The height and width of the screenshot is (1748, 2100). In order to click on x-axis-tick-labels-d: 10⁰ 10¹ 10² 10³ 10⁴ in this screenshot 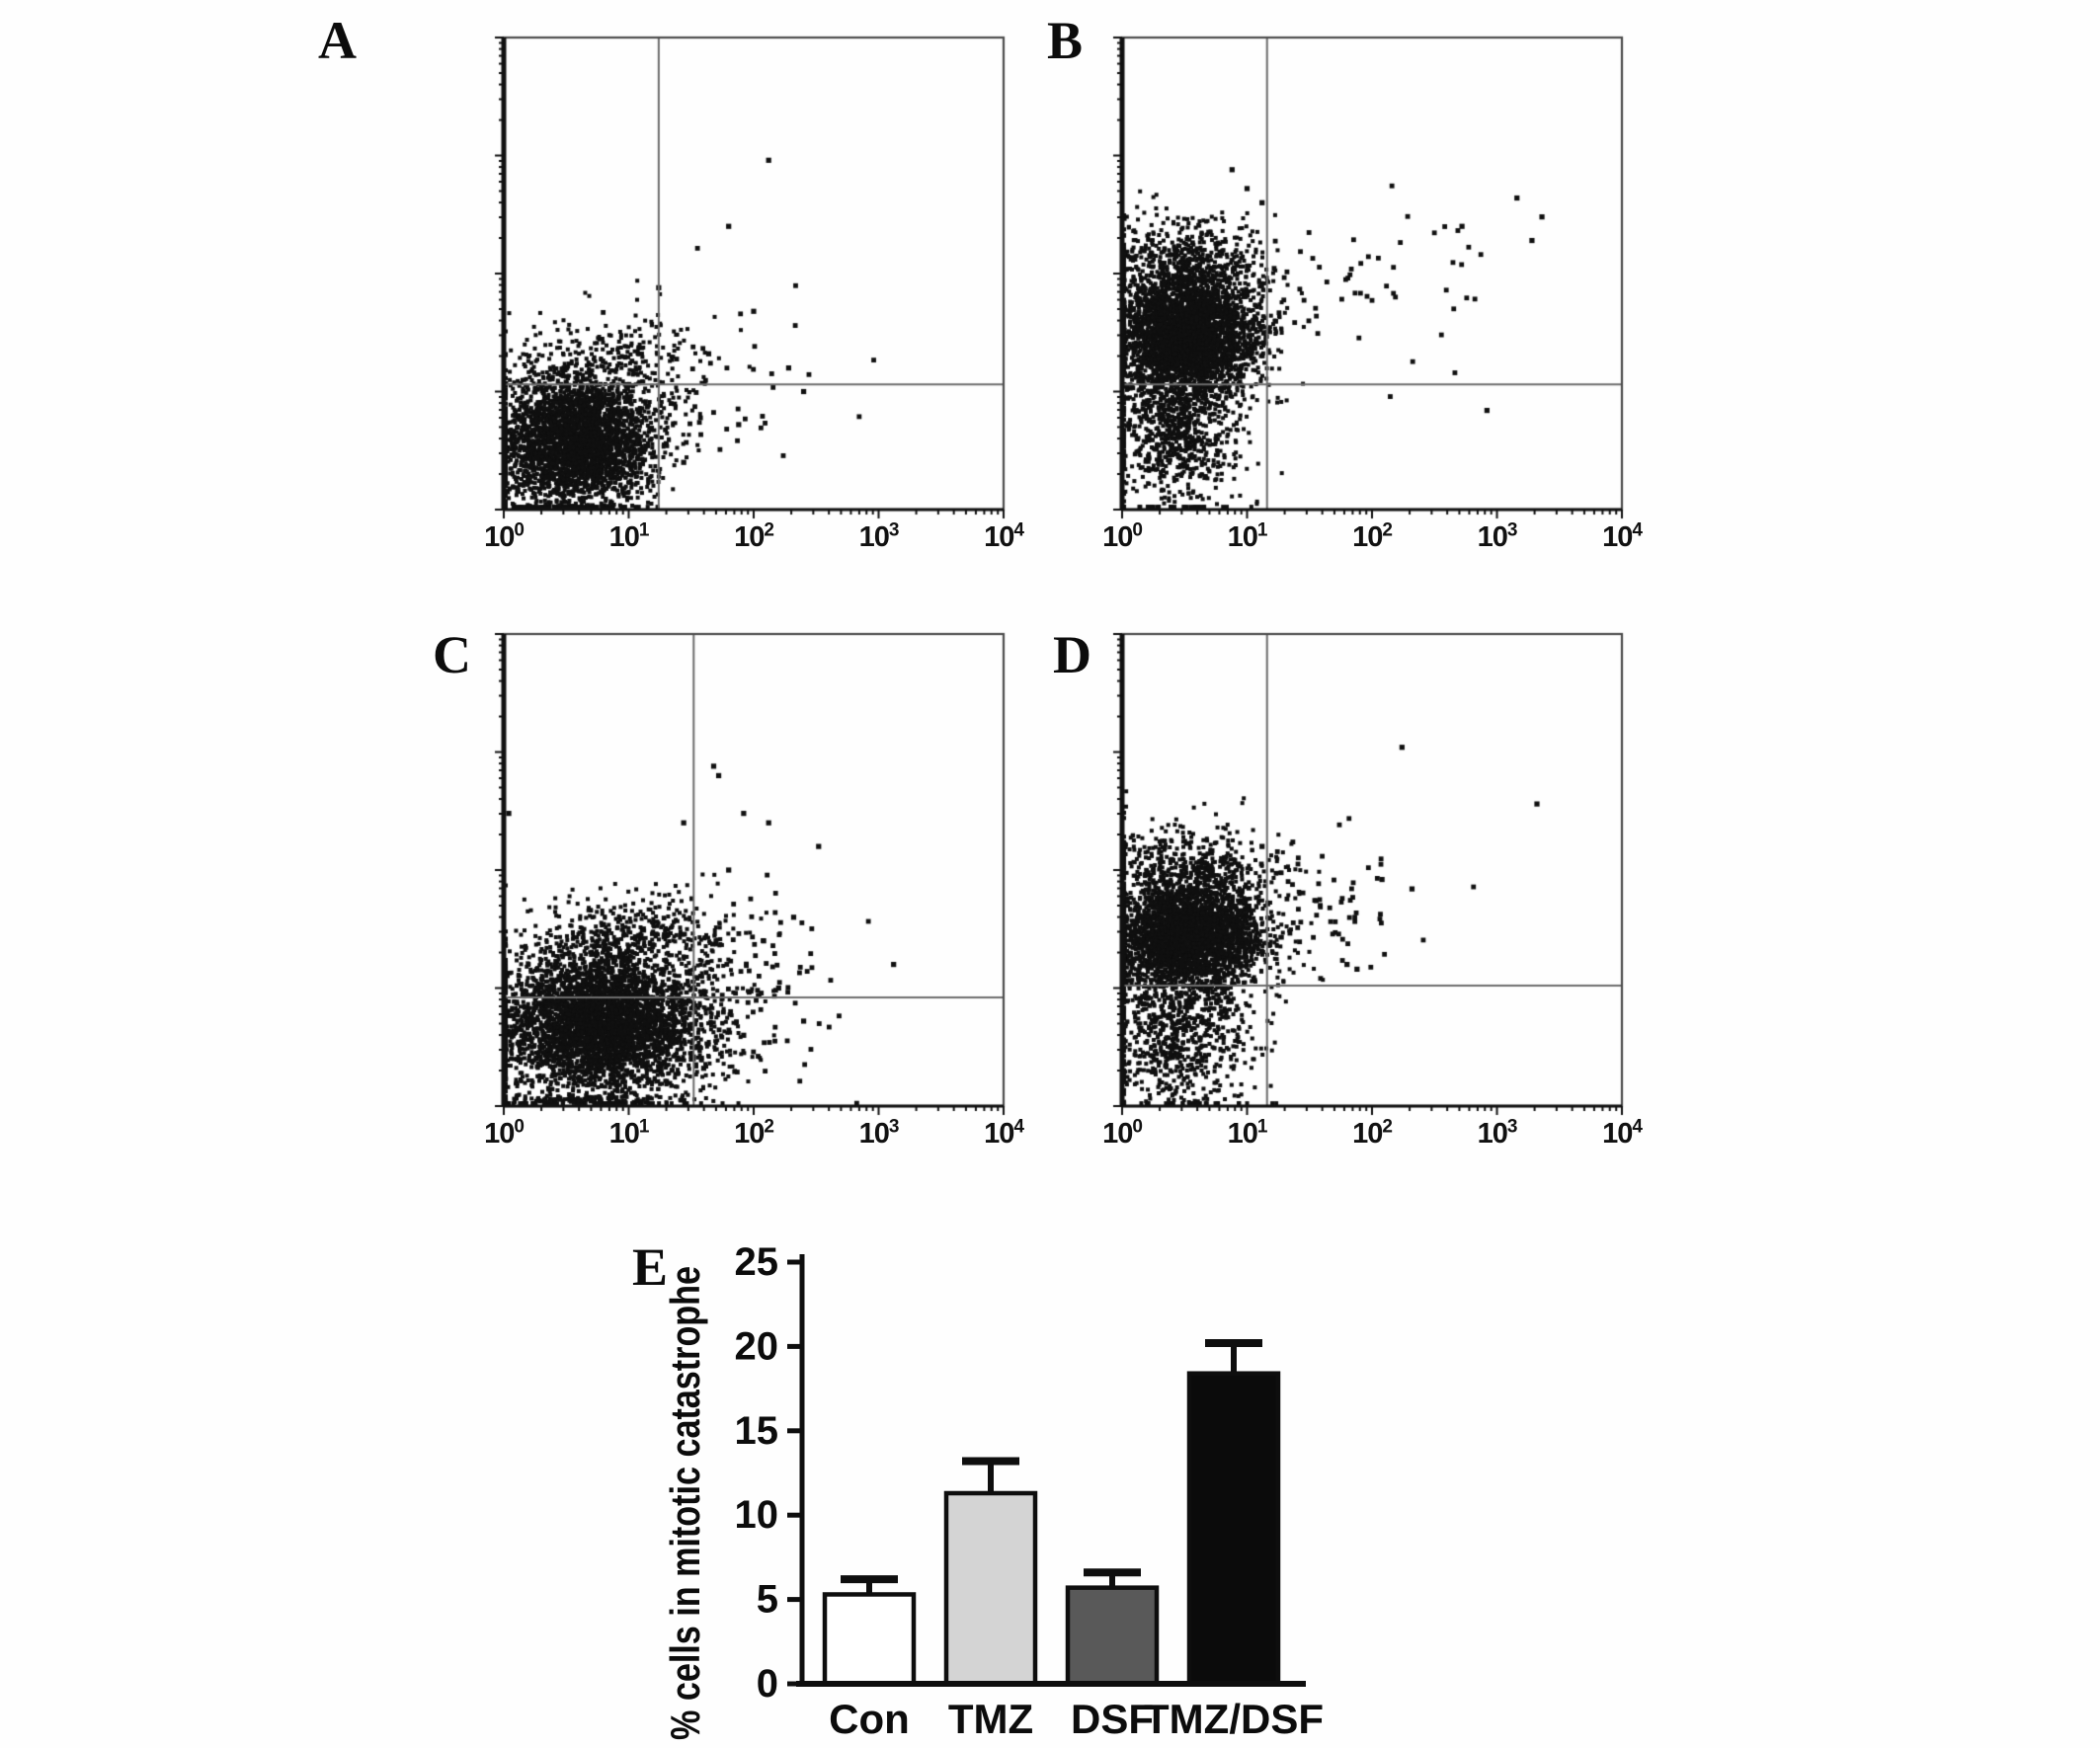, I will do `click(1373, 1140)`.